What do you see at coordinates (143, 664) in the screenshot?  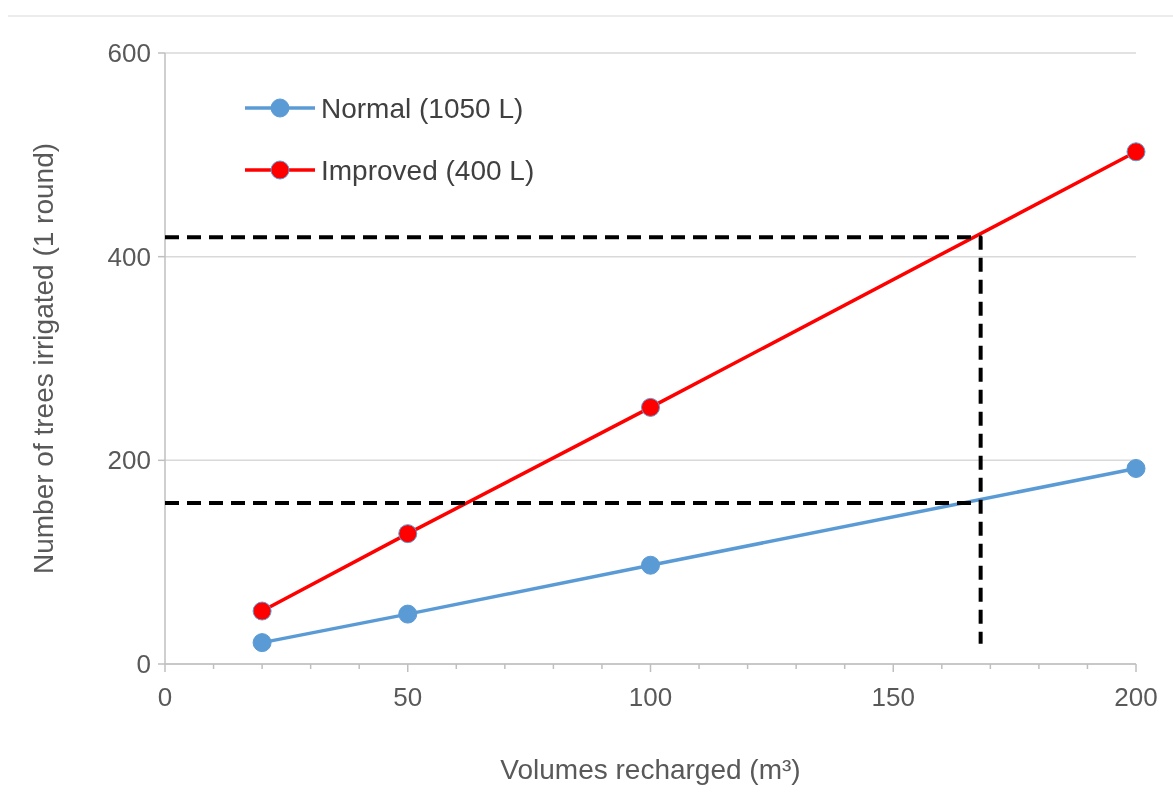 I see `y-tick-label: 0` at bounding box center [143, 664].